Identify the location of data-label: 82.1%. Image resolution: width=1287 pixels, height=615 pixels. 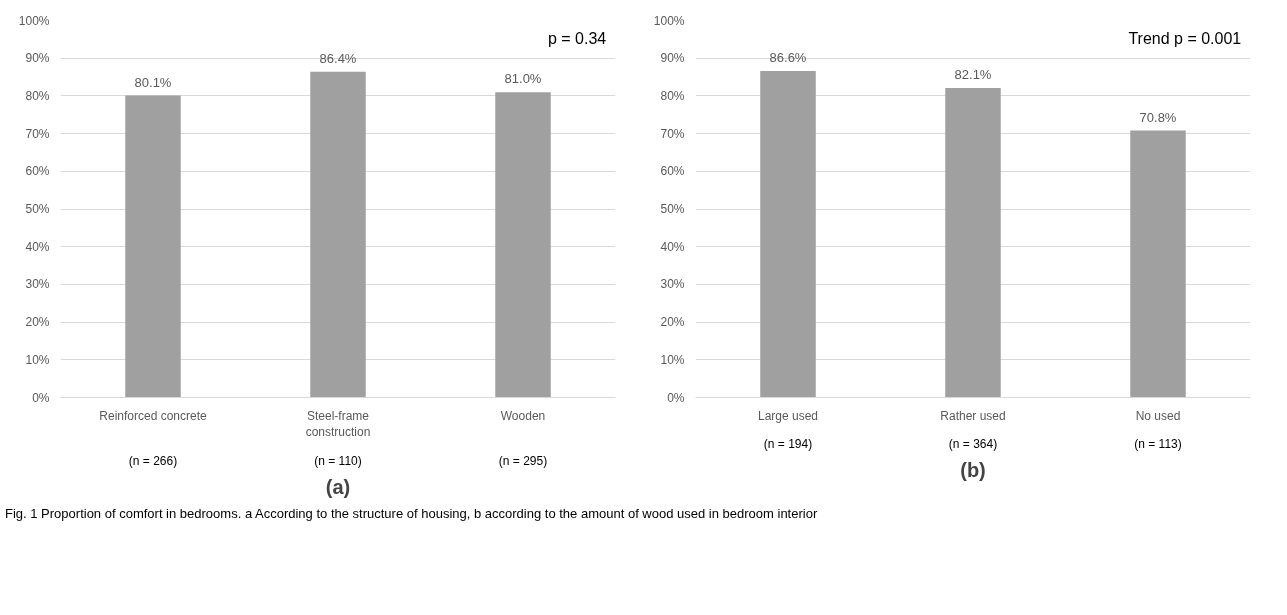
(973, 74).